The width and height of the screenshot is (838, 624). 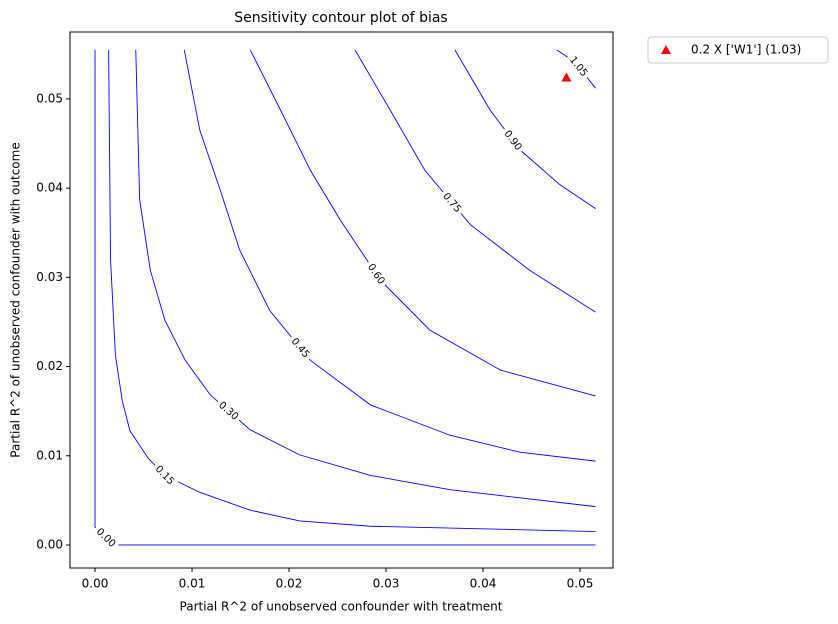 What do you see at coordinates (49, 277) in the screenshot?
I see `y-tick-label: 0.03` at bounding box center [49, 277].